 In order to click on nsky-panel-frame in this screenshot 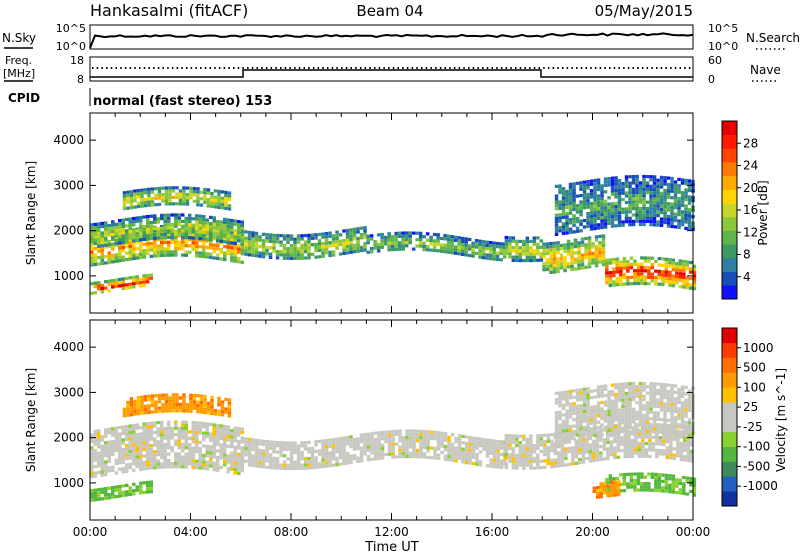, I will do `click(391, 37)`.